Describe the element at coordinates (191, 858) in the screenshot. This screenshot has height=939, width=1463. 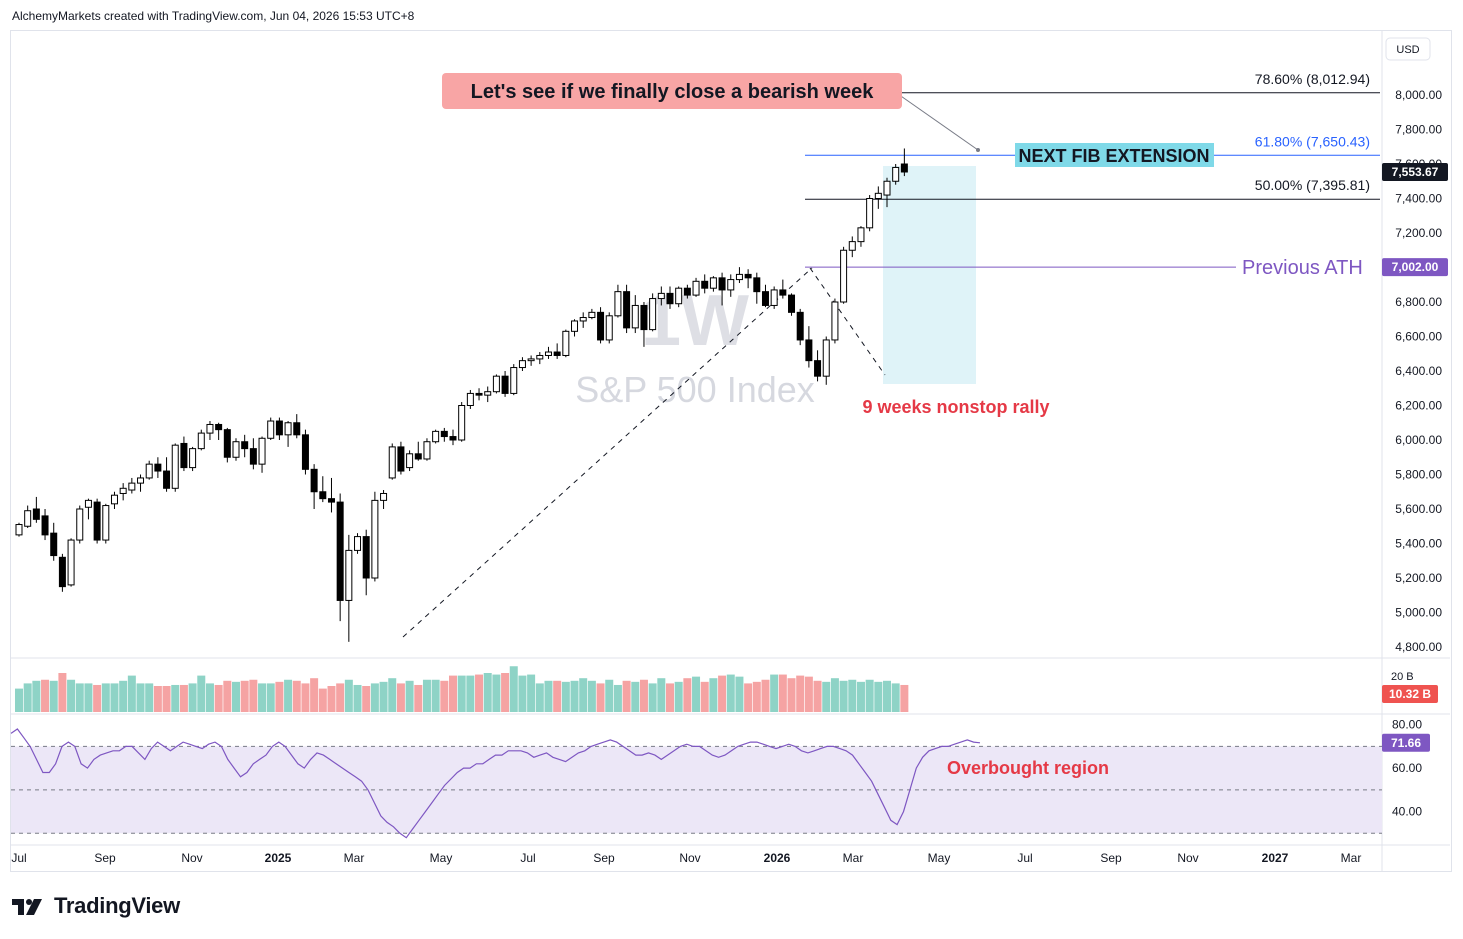
I see `time-tick-label: Nov` at that location.